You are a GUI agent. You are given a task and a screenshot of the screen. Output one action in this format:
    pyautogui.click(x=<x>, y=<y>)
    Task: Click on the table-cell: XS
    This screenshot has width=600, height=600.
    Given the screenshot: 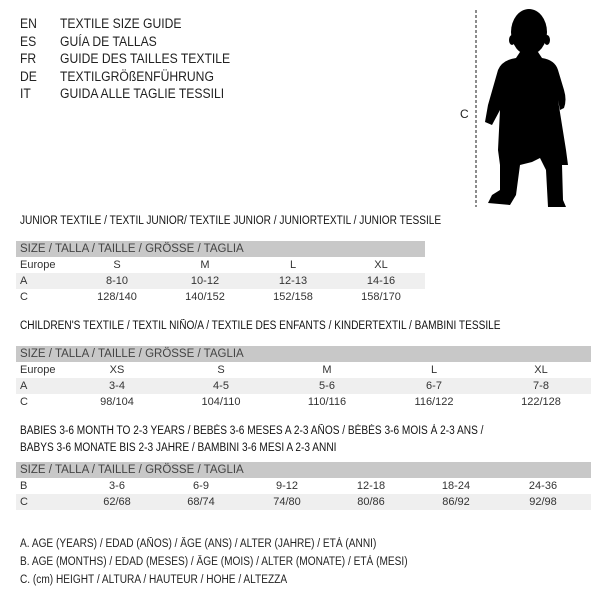 What is the action you would take?
    pyautogui.click(x=117, y=370)
    